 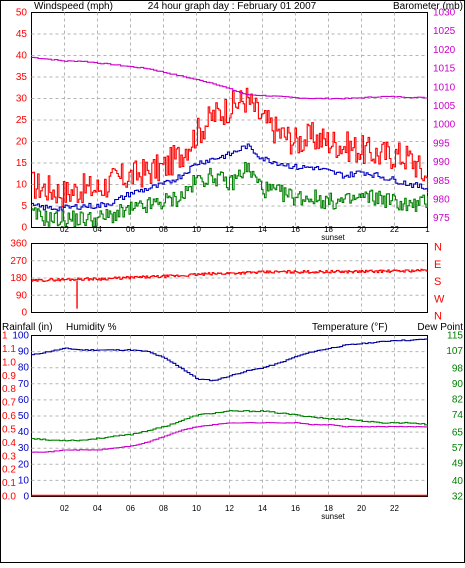 I want to click on hour-tick-bottom: 02, so click(x=64, y=508).